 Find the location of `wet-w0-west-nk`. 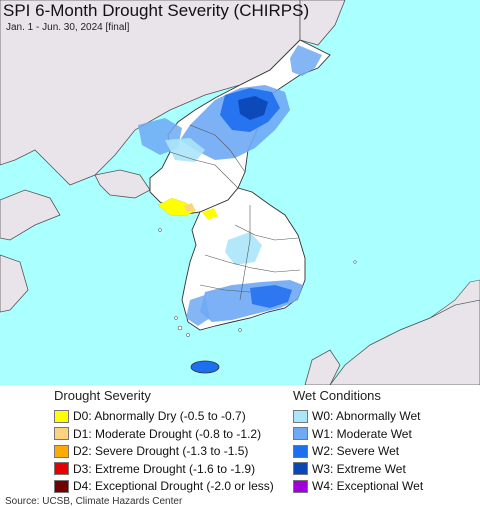

wet-w0-west-nk is located at coordinates (185, 150).